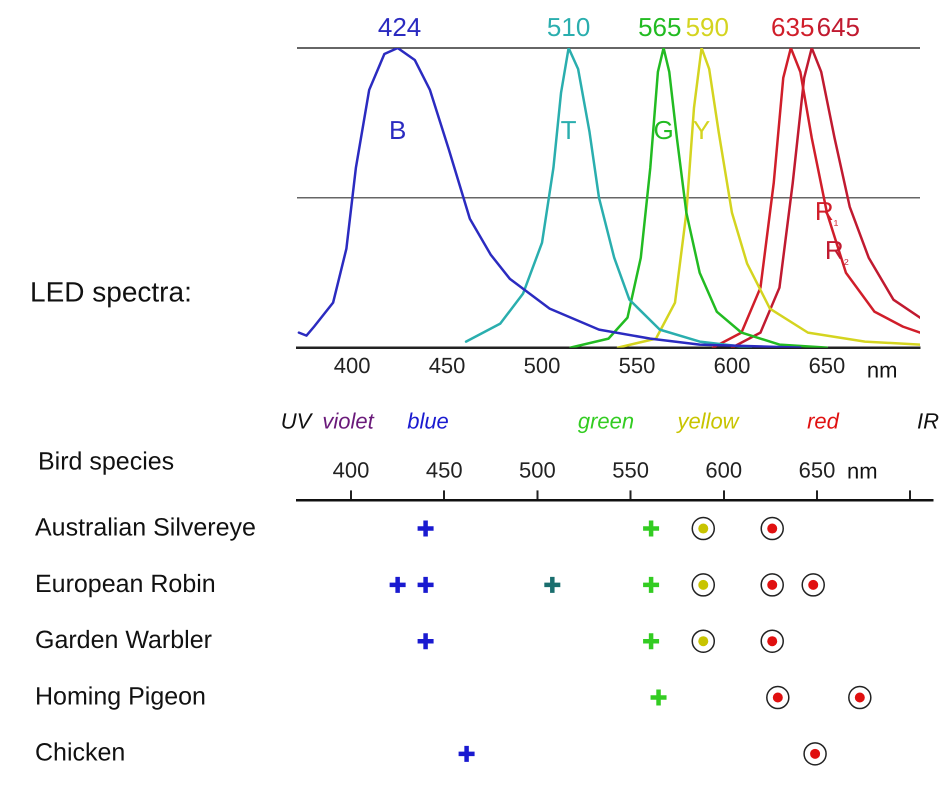 Image resolution: width=945 pixels, height=800 pixels. Describe the element at coordinates (823, 421) in the screenshot. I see `text: red` at that location.